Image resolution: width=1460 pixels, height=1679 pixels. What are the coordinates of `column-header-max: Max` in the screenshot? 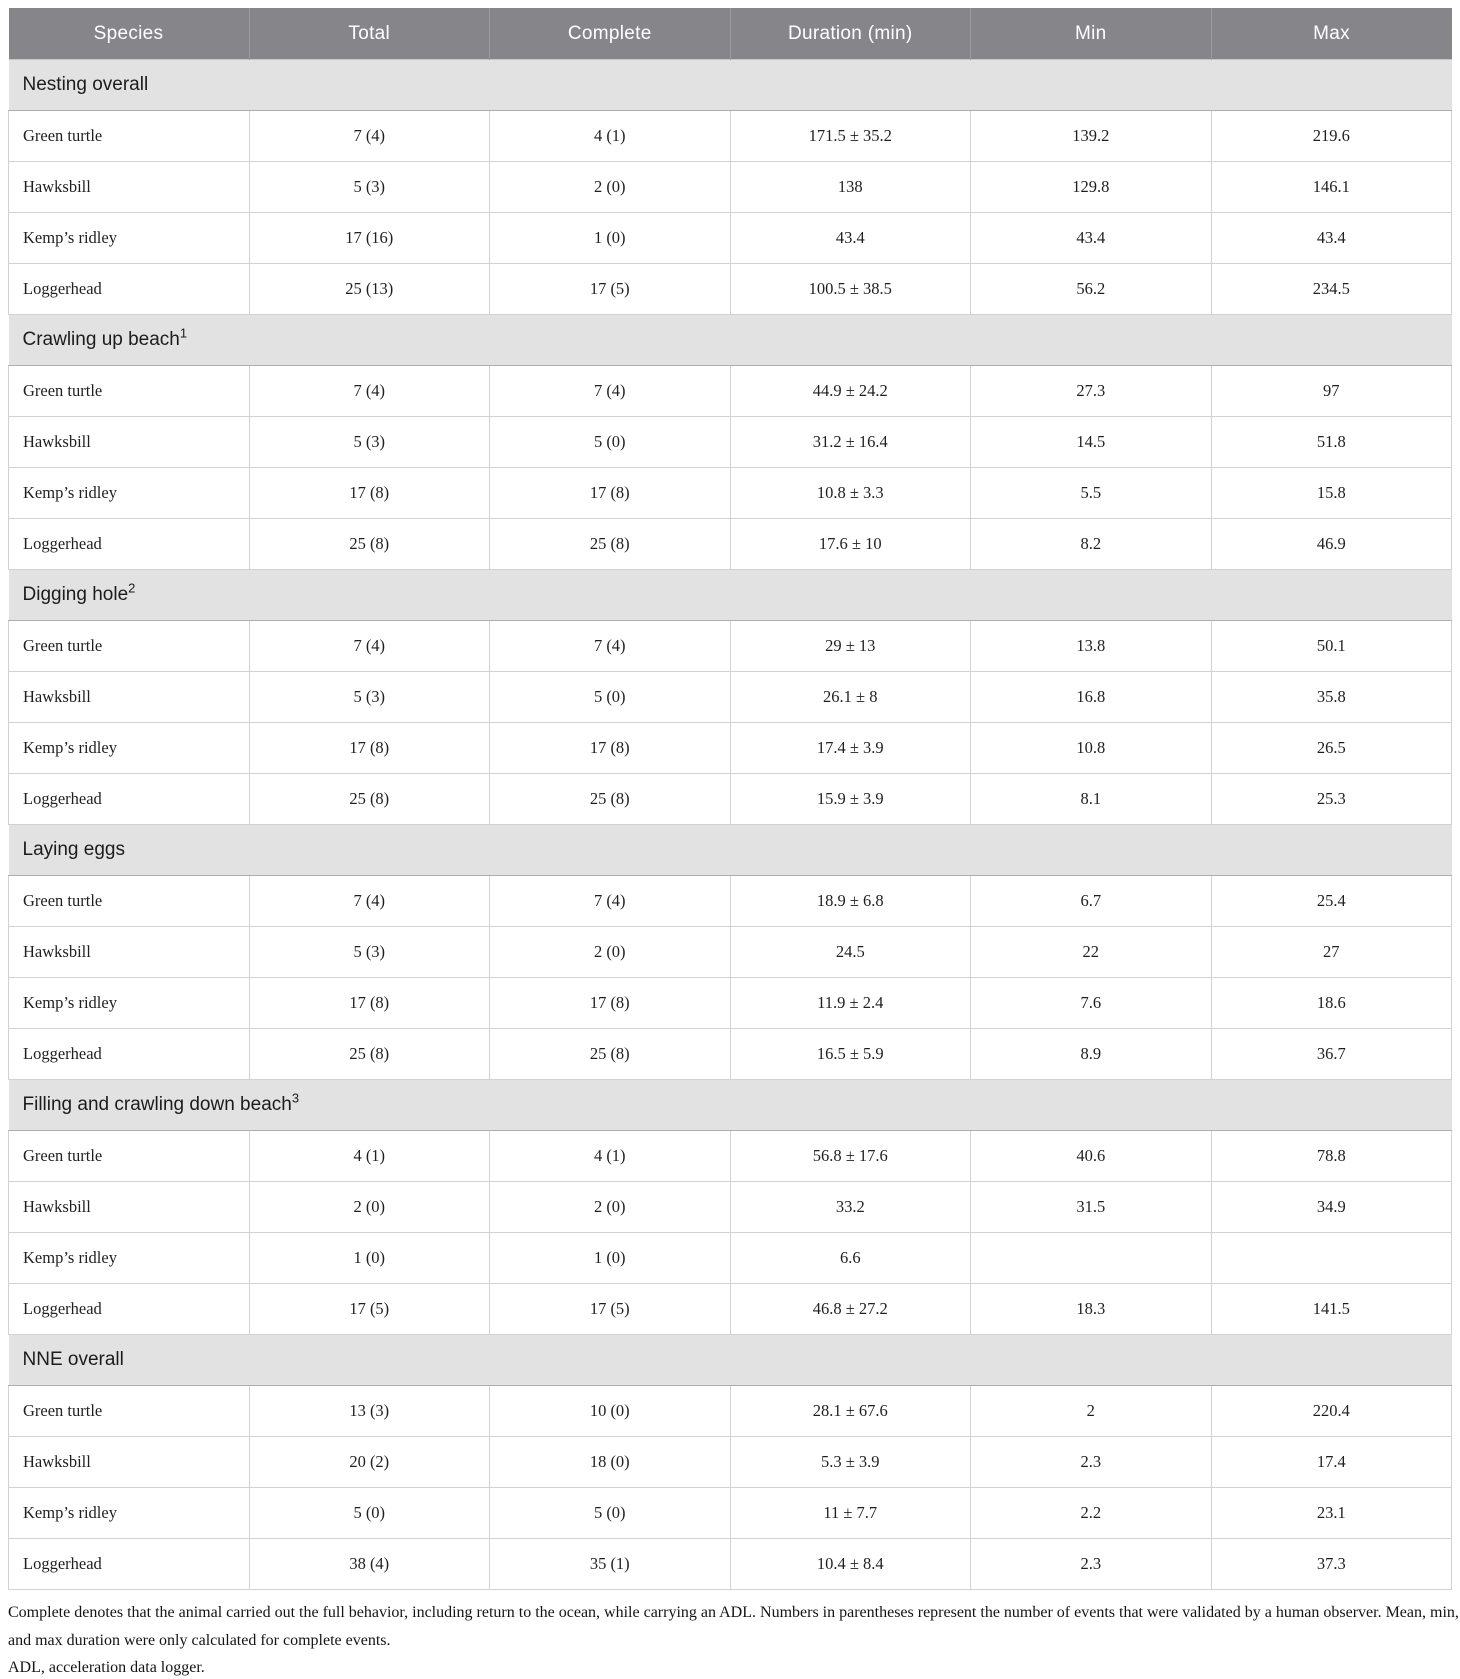 It's located at (1331, 34).